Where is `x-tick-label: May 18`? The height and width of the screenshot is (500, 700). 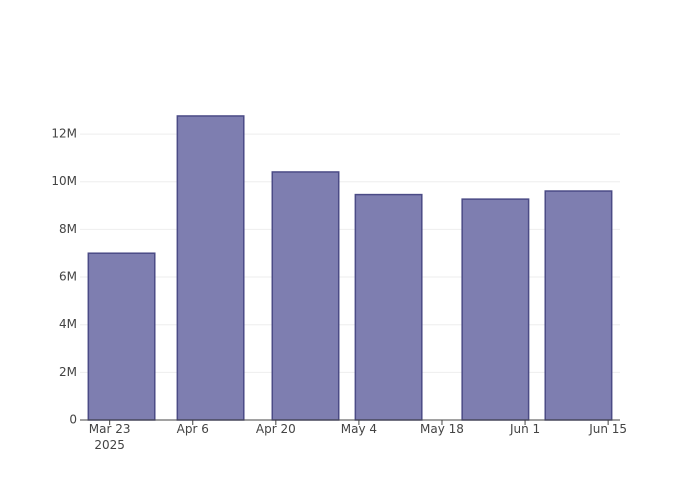
x-tick-label: May 18 is located at coordinates (442, 429).